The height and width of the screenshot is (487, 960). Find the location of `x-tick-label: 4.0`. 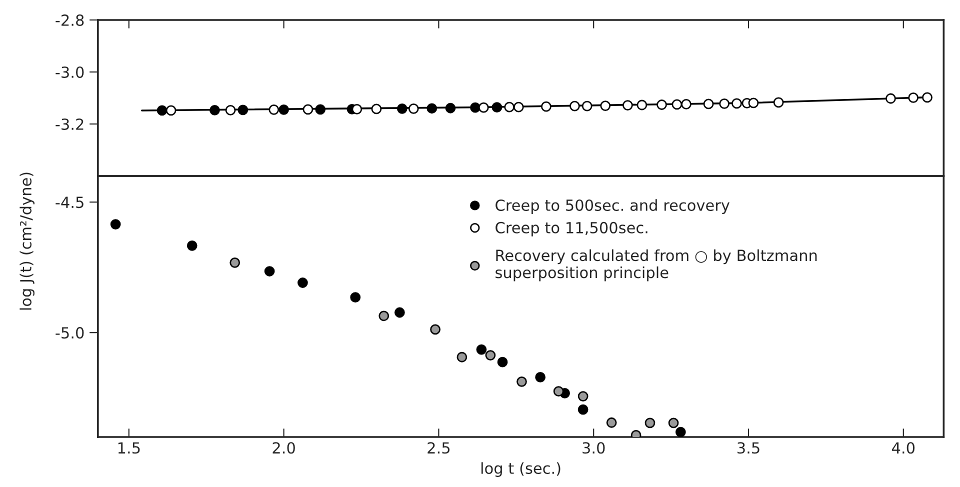

x-tick-label: 4.0 is located at coordinates (903, 448).